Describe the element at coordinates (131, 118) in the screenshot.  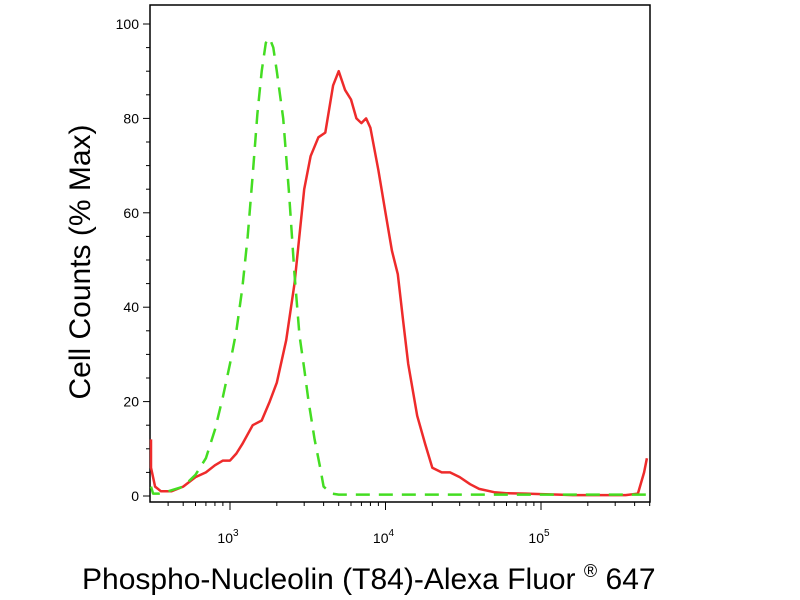
I see `y-tick-label: 80` at that location.